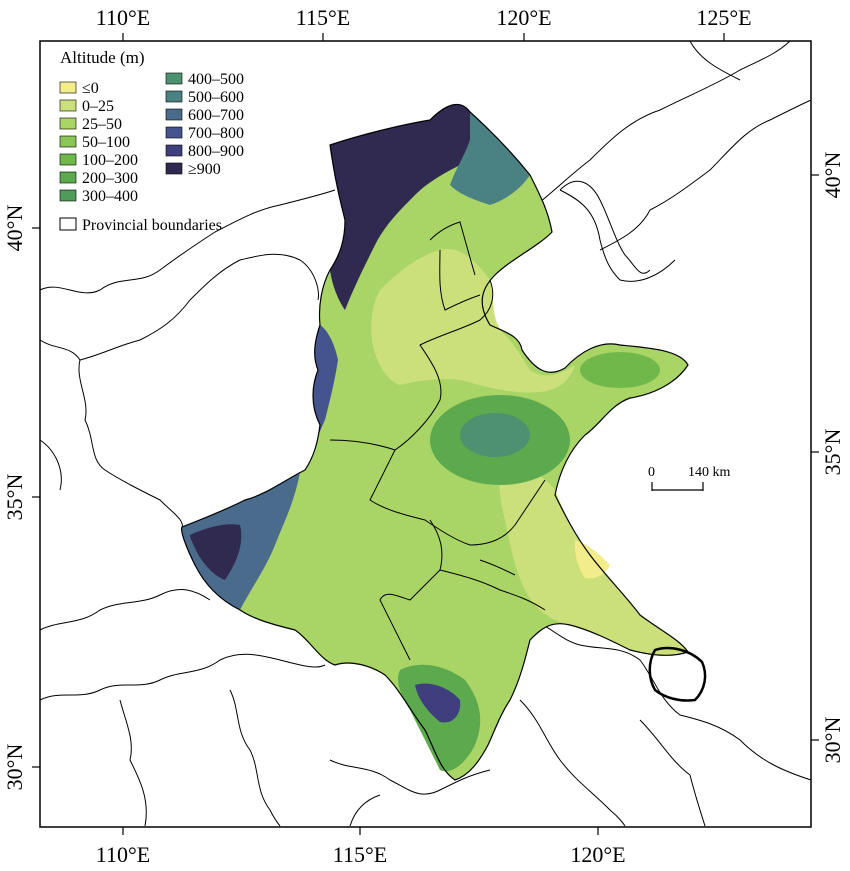 The width and height of the screenshot is (850, 871). I want to click on lon-label-top-3: 120°E, so click(523, 17).